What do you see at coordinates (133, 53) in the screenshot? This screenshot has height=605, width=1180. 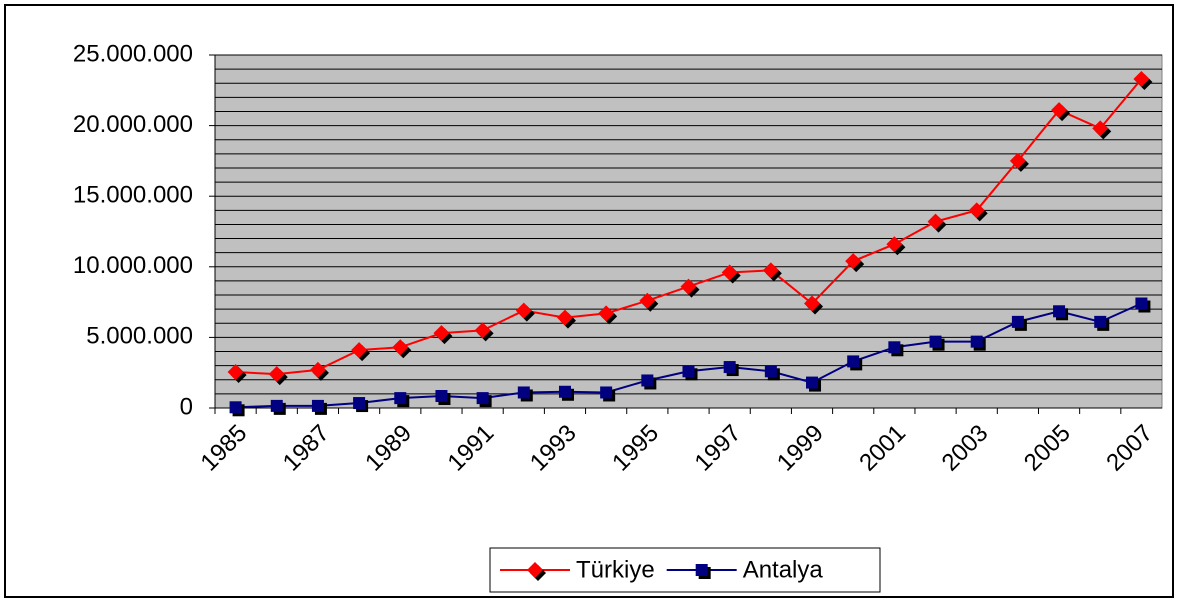 I see `y-tick-label: 25.000.000` at bounding box center [133, 53].